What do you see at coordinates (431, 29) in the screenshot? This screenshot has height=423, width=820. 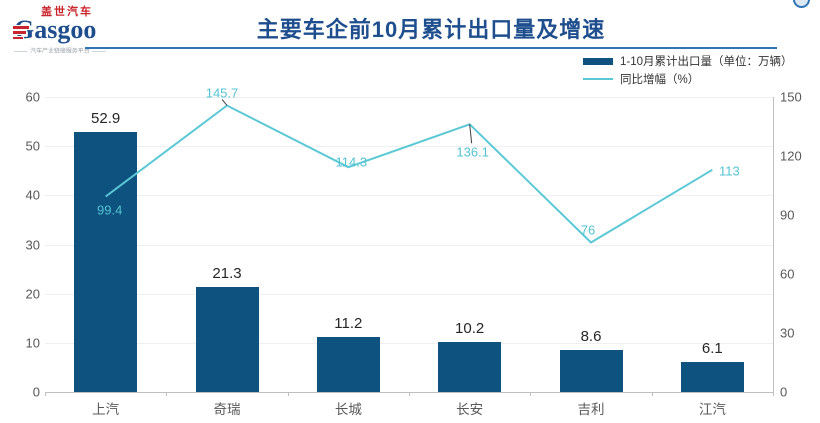 I see `page-title: 主要车企前10月累计出口量及增速` at bounding box center [431, 29].